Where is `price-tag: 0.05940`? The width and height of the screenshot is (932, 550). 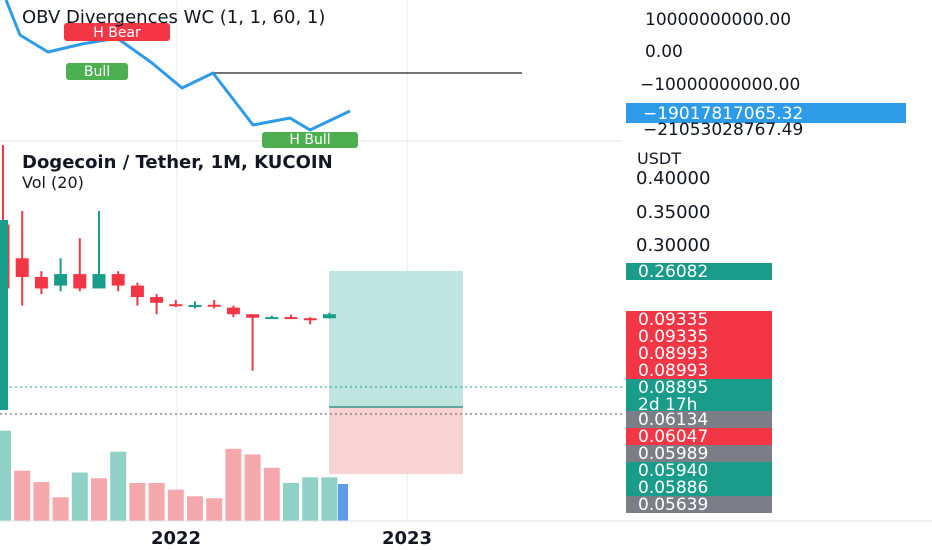
price-tag: 0.05940 is located at coordinates (699, 471).